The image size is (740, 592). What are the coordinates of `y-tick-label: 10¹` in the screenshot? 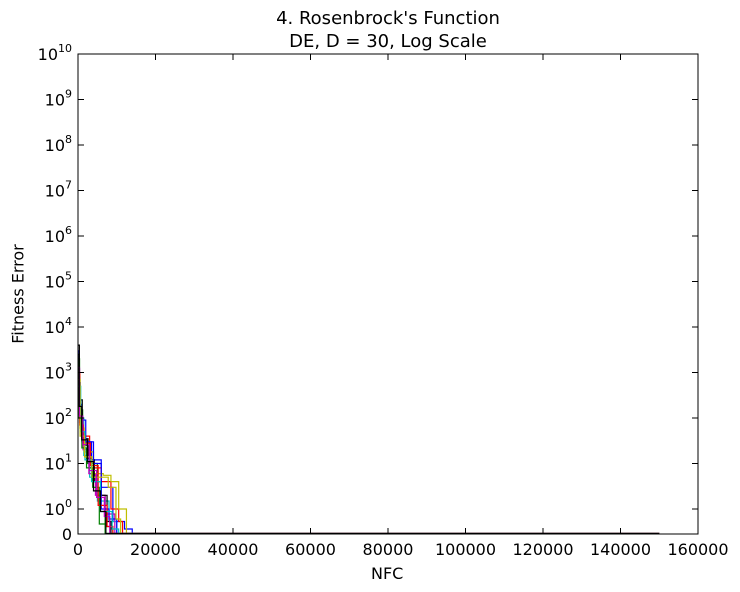 It's located at (58, 463).